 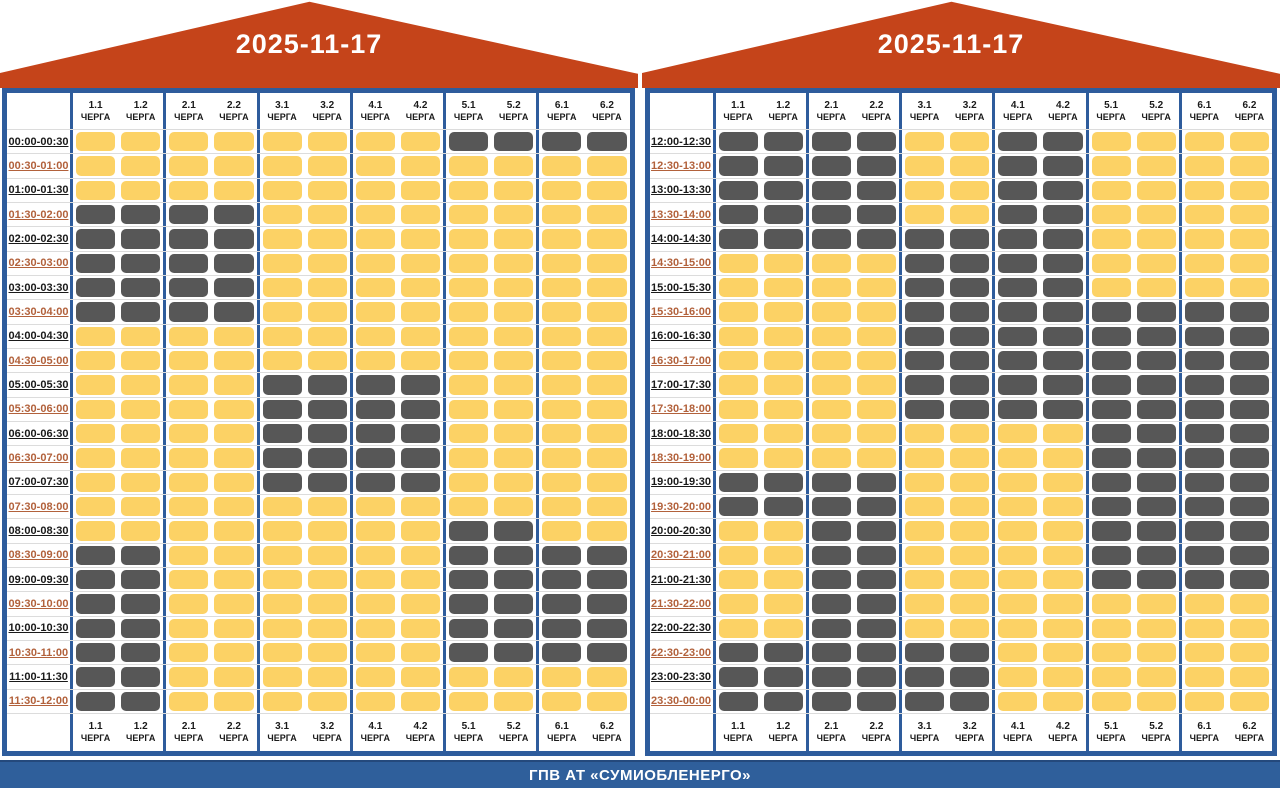 What do you see at coordinates (1062, 105) in the screenshot?
I see `queue-number: 4.2` at bounding box center [1062, 105].